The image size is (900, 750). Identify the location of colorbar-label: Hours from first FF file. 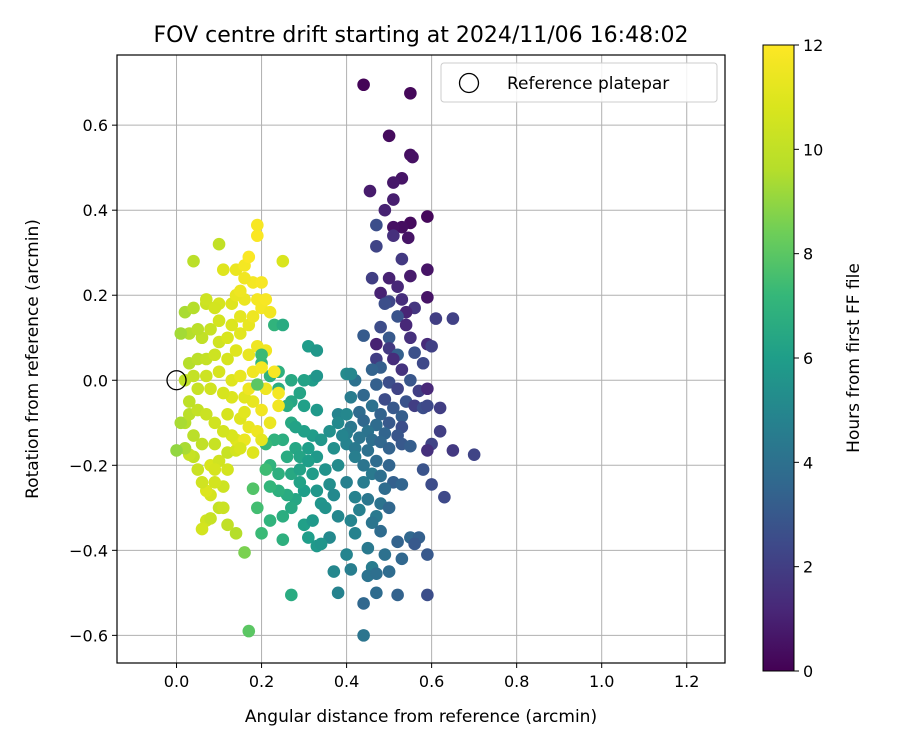
(854, 358).